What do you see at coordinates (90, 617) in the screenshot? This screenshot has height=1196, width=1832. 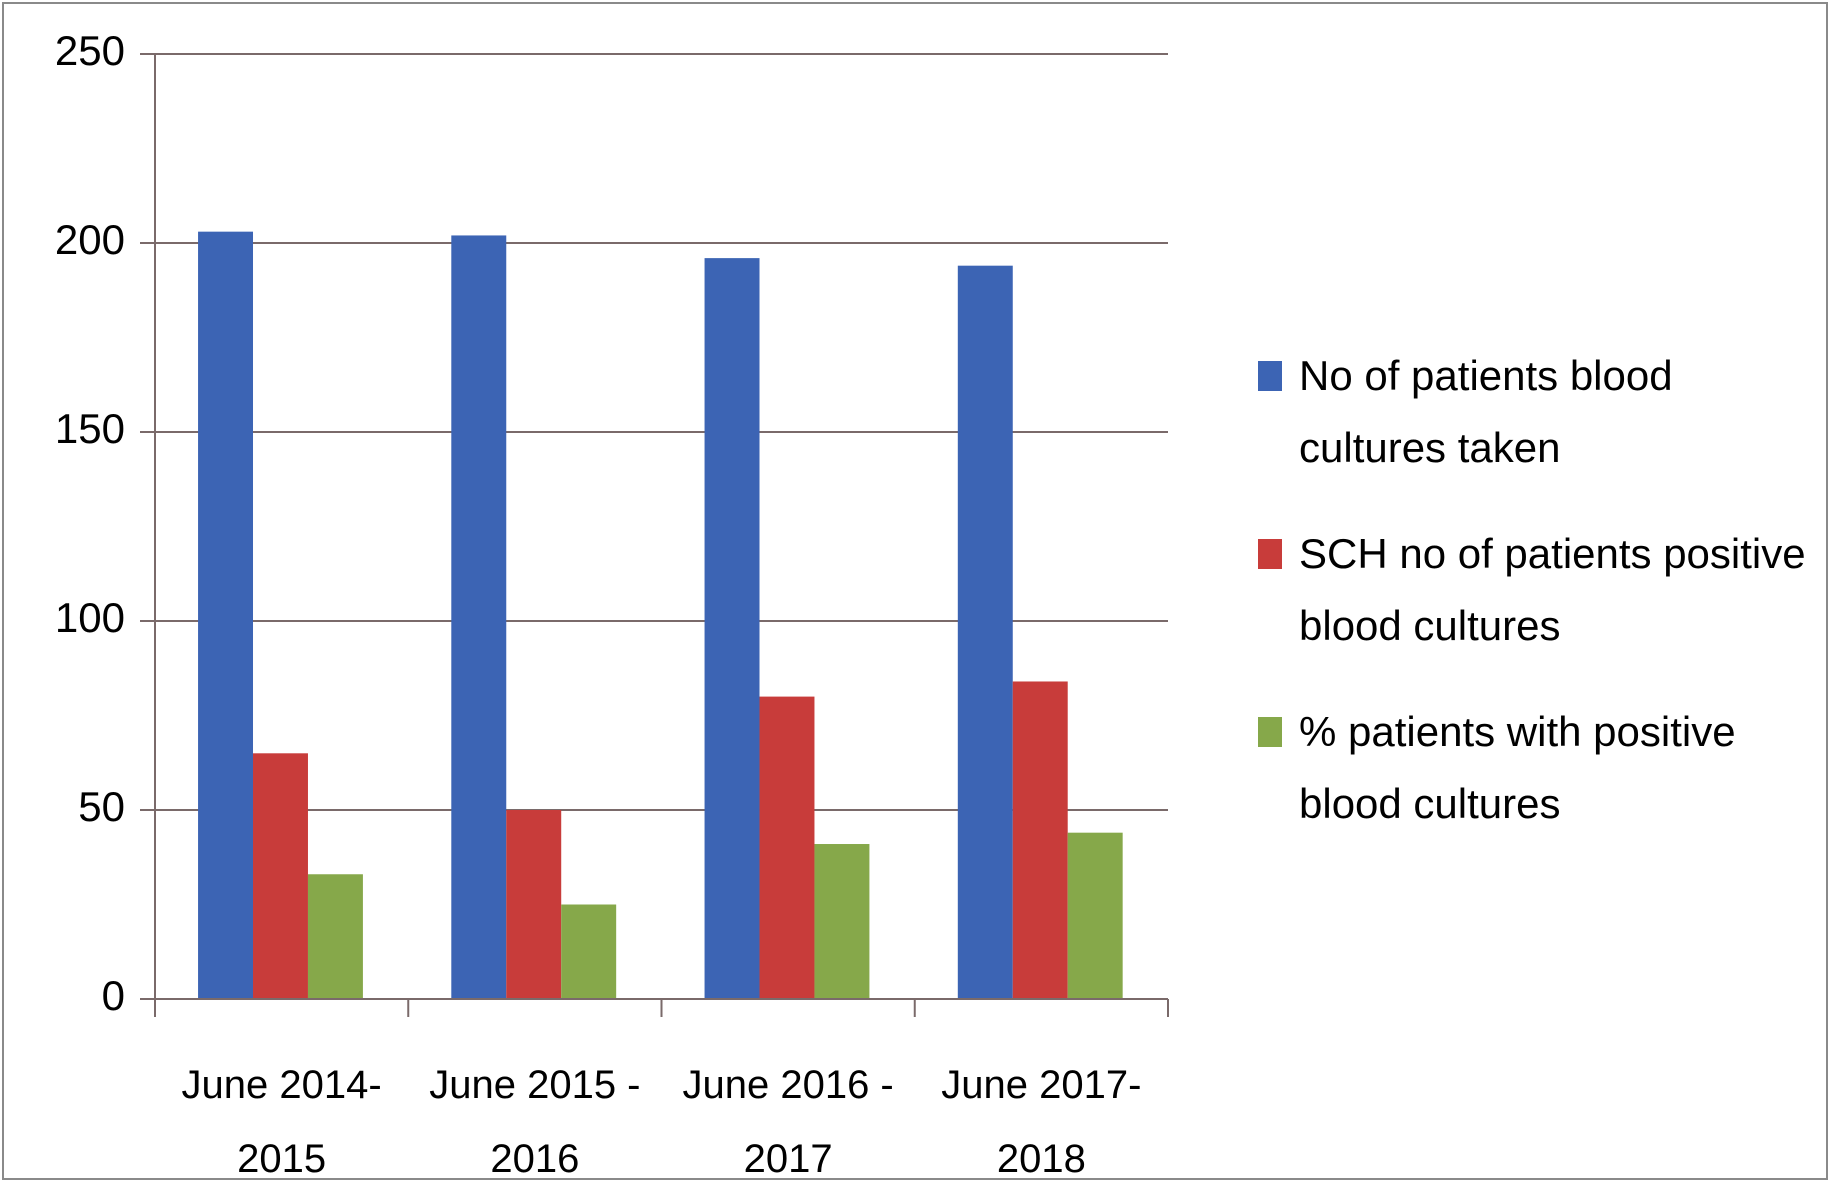 I see `y-tick-label: 100` at bounding box center [90, 617].